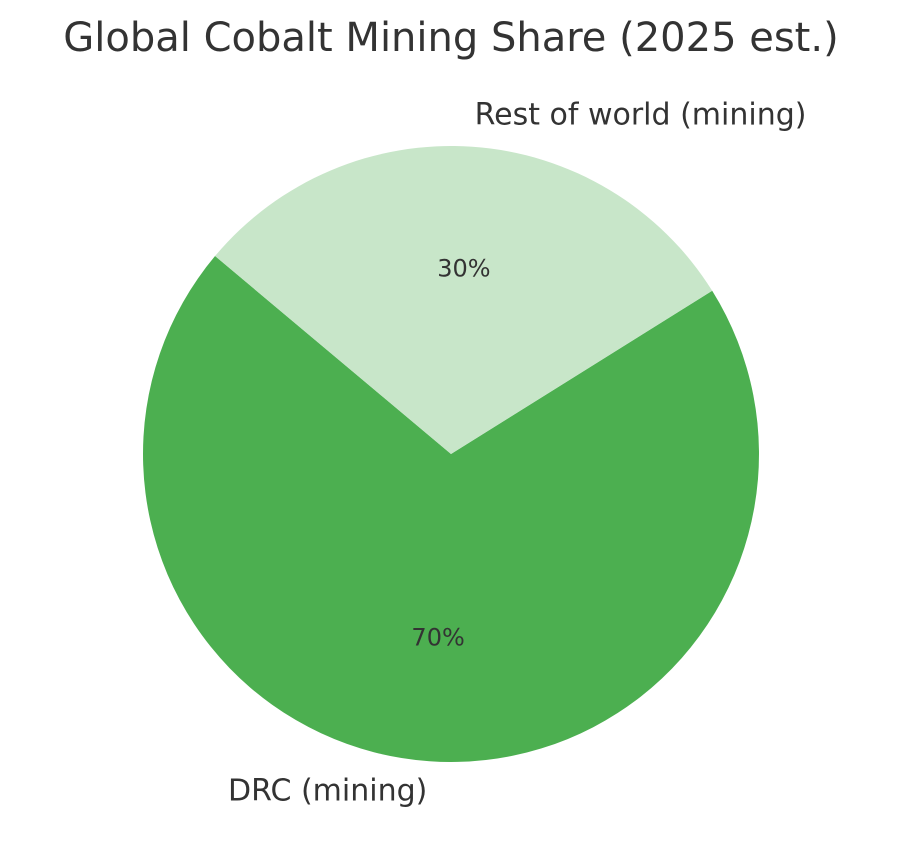  What do you see at coordinates (437, 637) in the screenshot?
I see `percent-label: 70%` at bounding box center [437, 637].